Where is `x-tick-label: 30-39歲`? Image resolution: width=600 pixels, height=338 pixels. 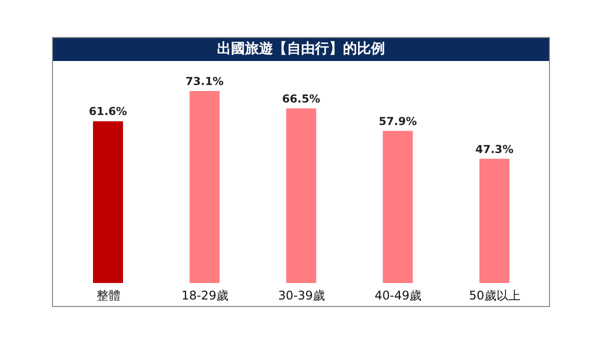
x-tick-label: 30-39歲 is located at coordinates (301, 295).